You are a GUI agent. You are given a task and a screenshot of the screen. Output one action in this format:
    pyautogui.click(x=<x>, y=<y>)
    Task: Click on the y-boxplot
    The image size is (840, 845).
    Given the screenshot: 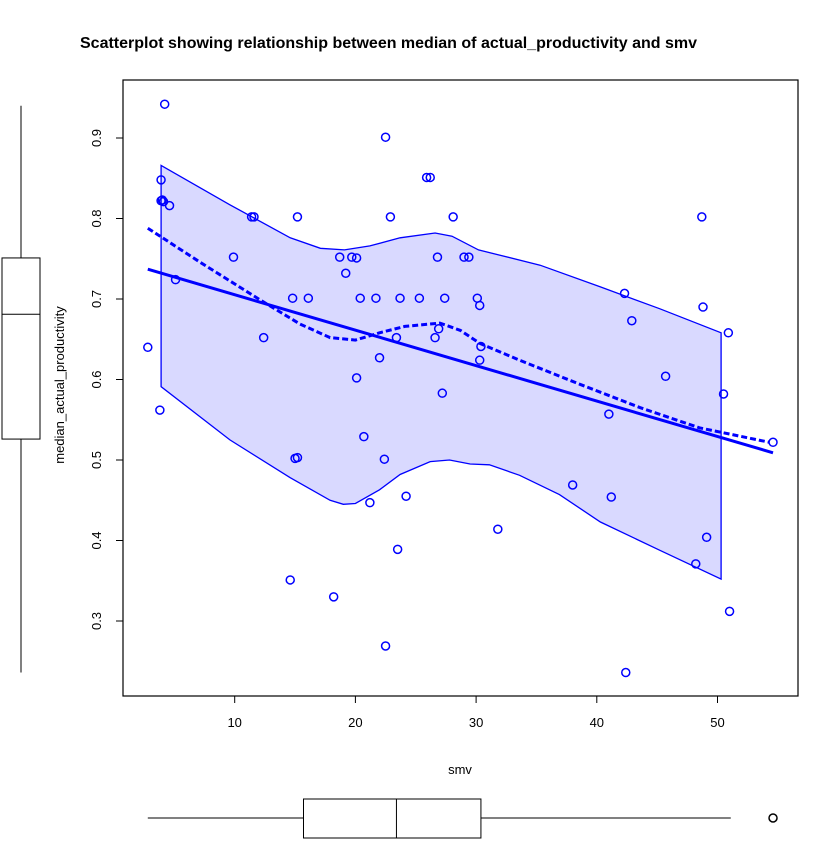 What is the action you would take?
    pyautogui.click(x=21, y=389)
    